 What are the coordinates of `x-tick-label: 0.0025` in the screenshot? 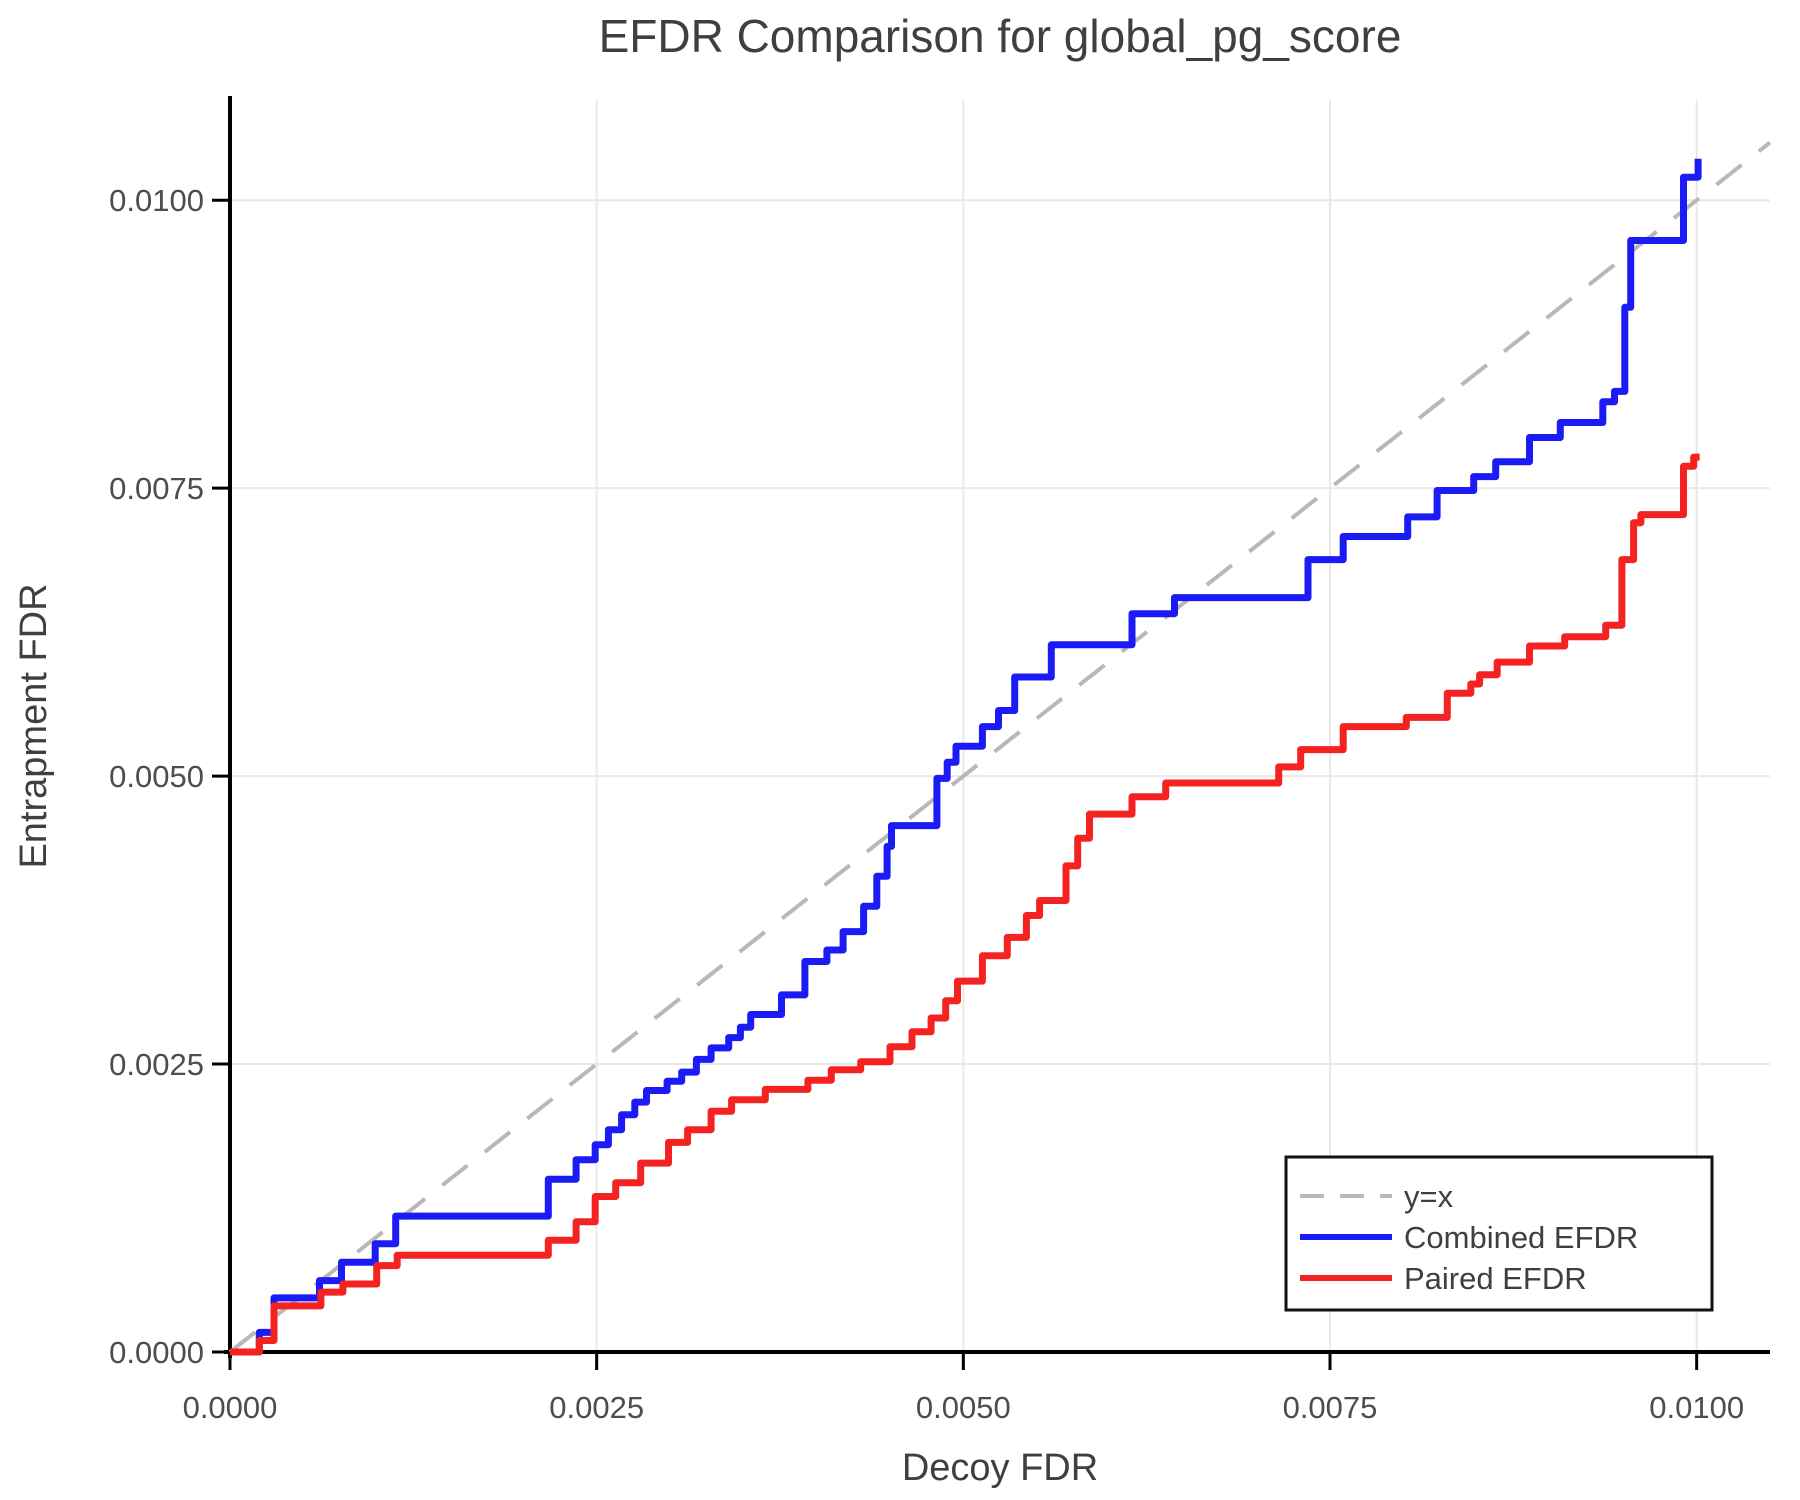 It's located at (596, 1407).